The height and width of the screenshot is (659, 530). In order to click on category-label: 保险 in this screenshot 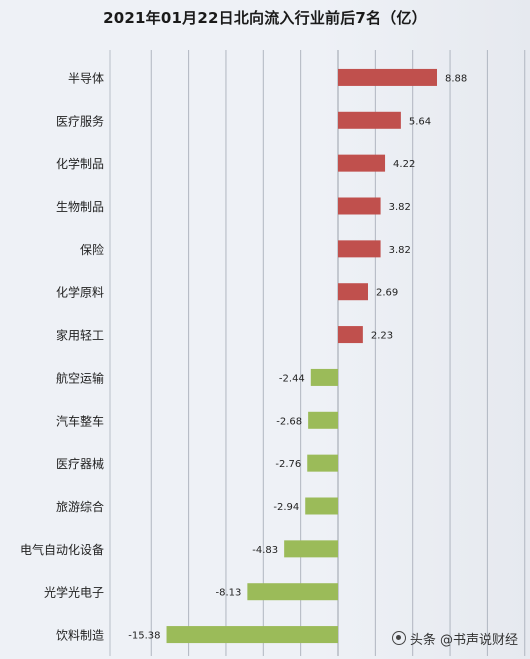, I will do `click(92, 249)`.